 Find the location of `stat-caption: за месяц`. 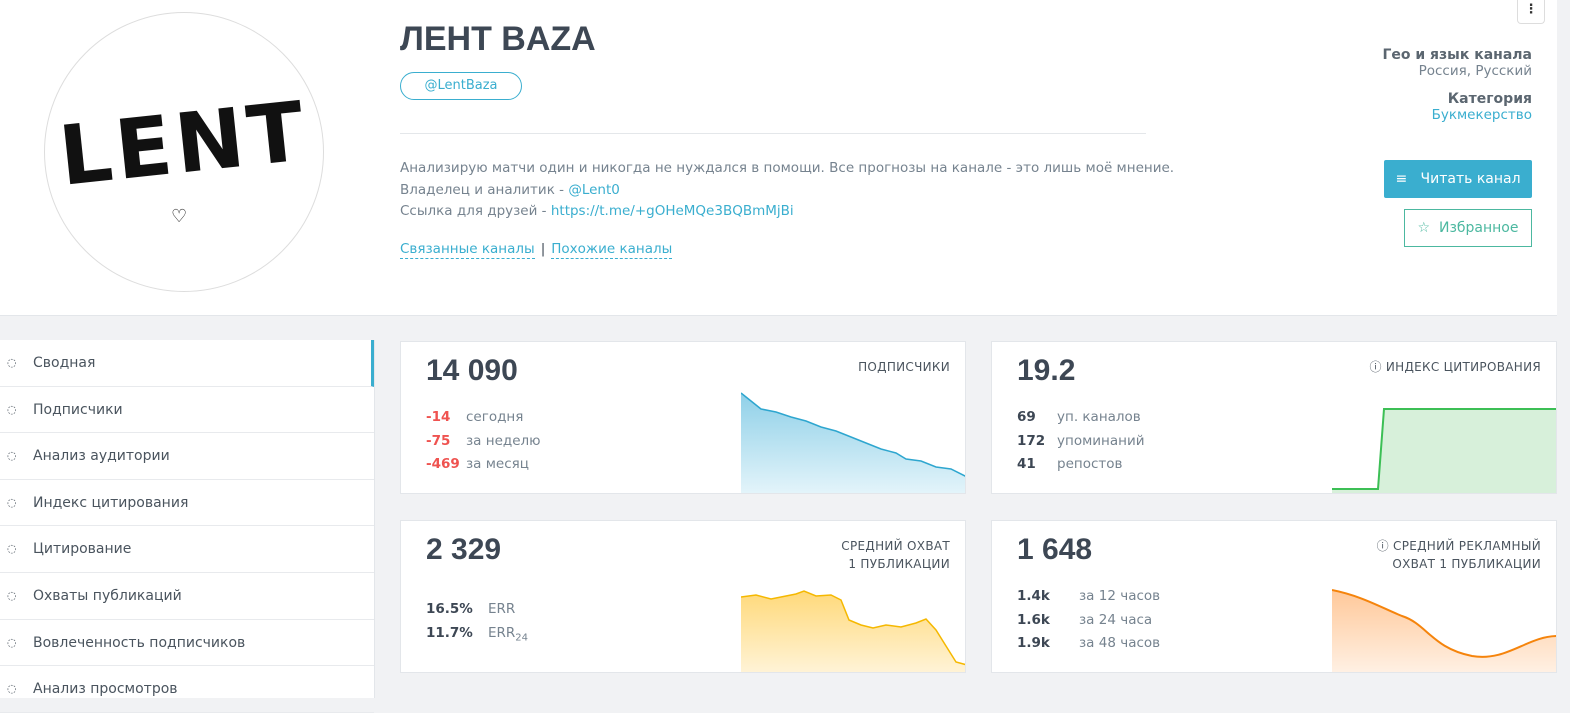

stat-caption: за месяц is located at coordinates (497, 464).